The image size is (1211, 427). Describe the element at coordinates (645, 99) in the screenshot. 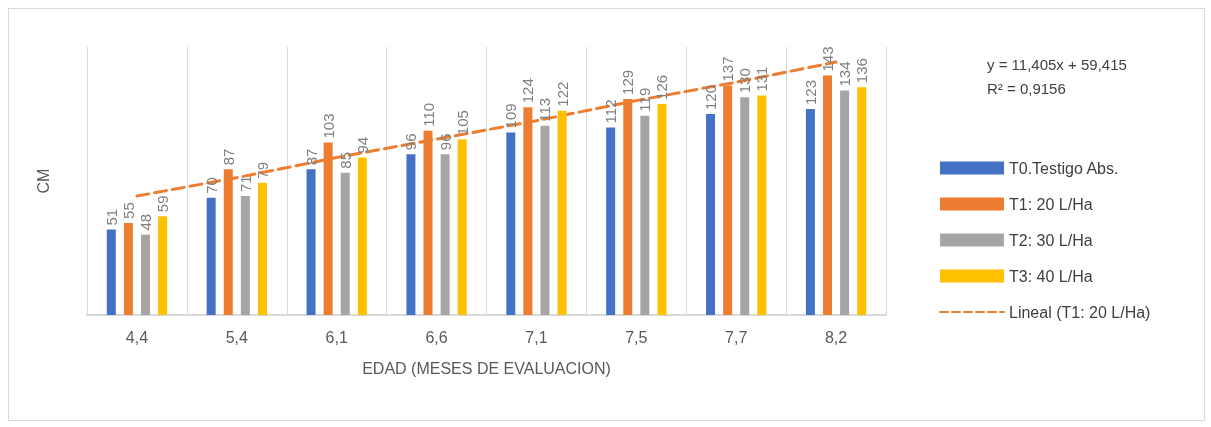

I see `data-label: 119` at that location.